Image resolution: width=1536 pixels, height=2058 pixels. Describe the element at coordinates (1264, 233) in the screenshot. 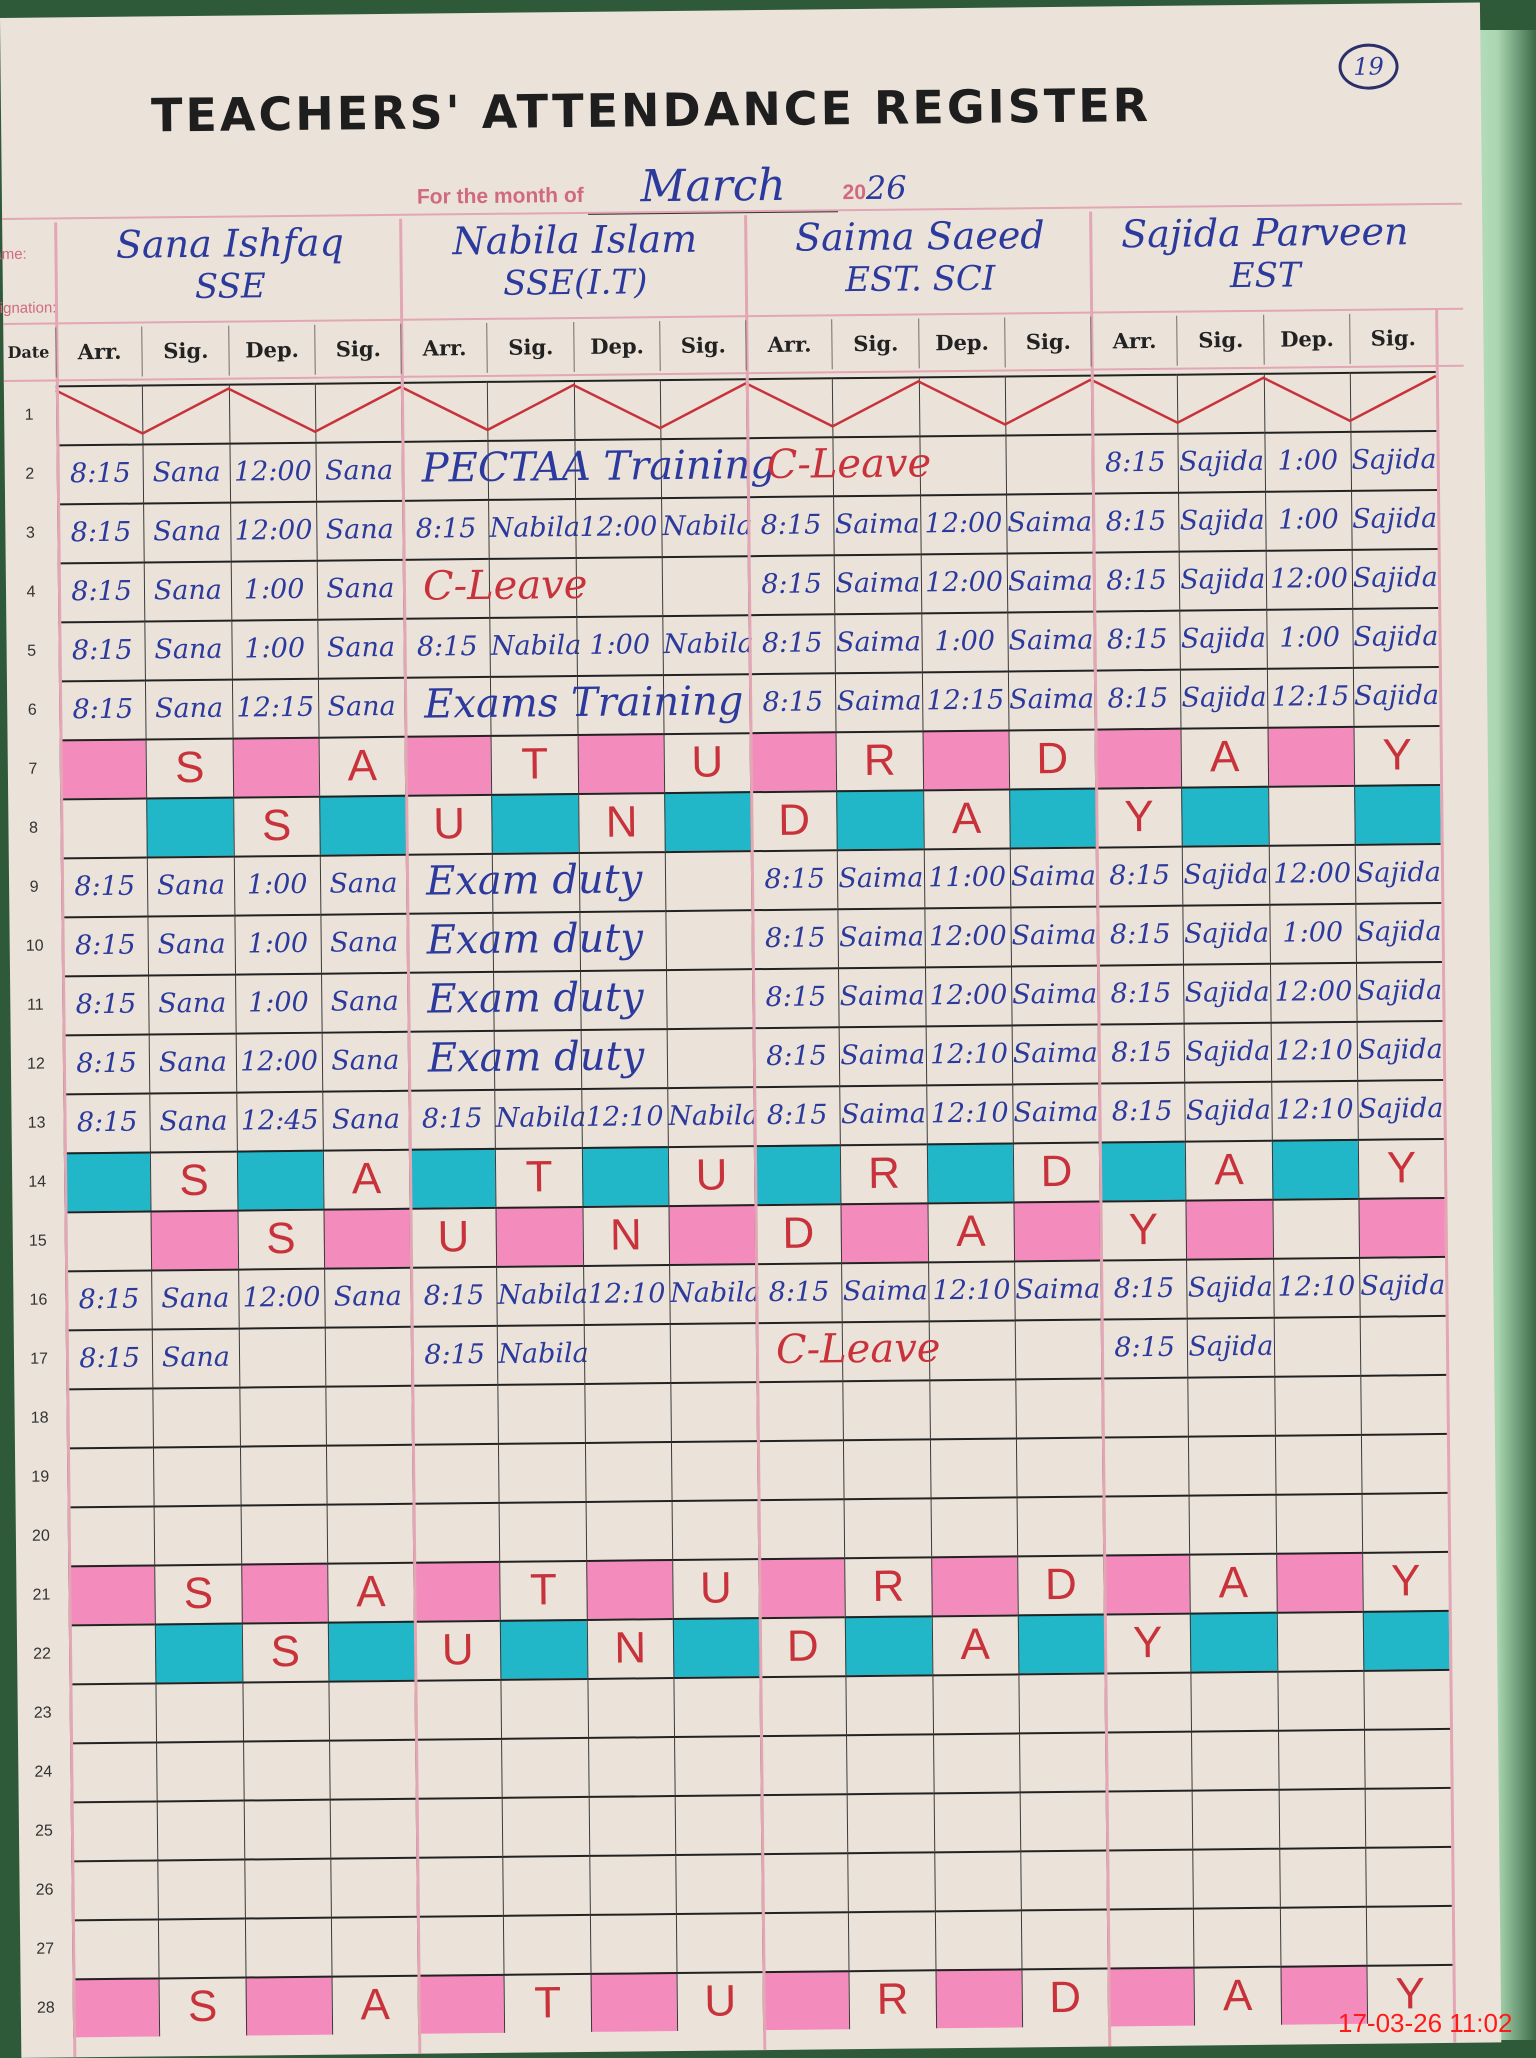

I see `teacher-name: Sajida Parveen` at that location.